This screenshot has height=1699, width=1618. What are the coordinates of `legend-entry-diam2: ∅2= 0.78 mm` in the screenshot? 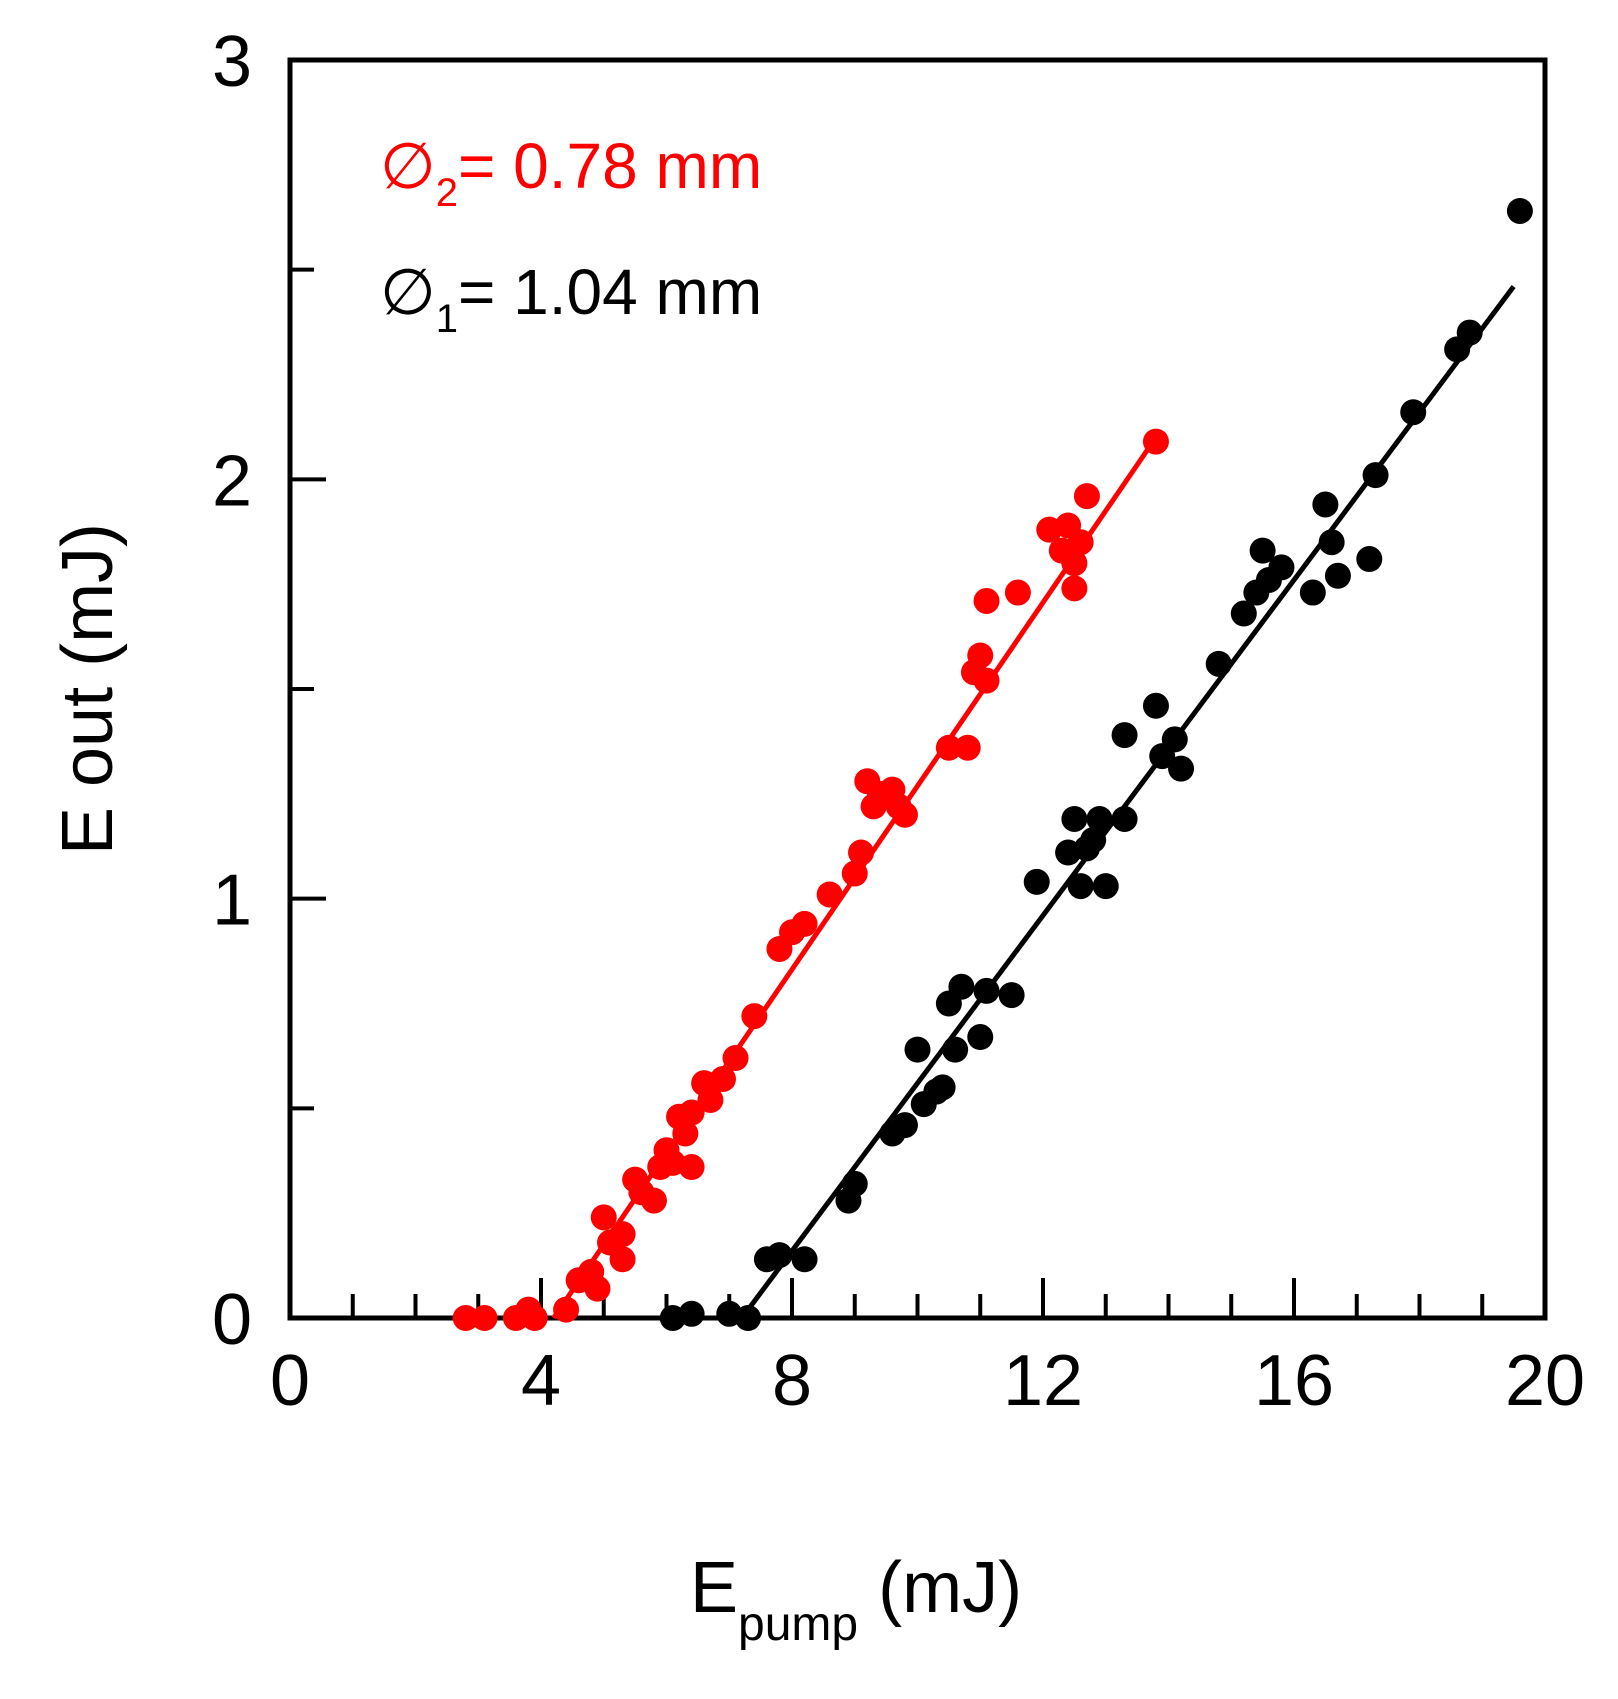 It's located at (571, 172).